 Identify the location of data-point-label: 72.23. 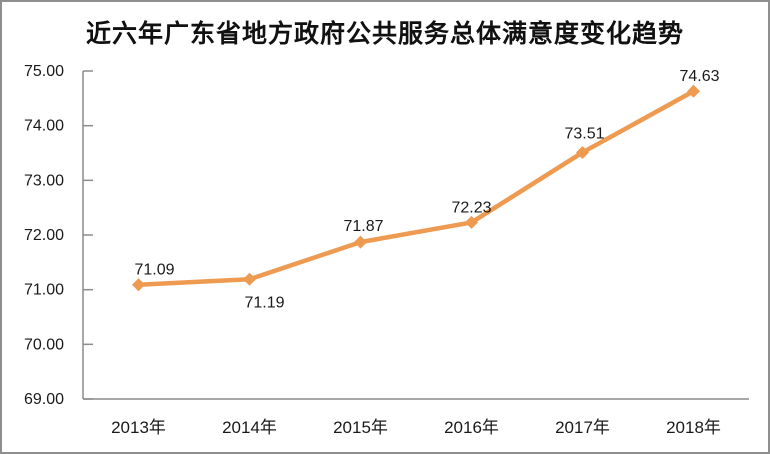
(471, 207).